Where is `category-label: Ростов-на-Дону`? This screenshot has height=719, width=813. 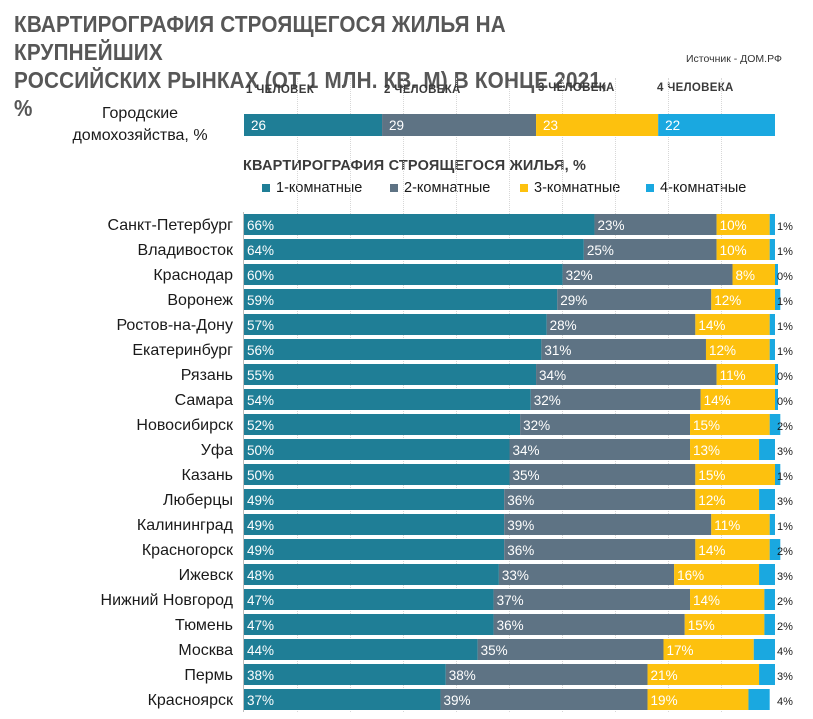 category-label: Ростов-на-Дону is located at coordinates (174, 325).